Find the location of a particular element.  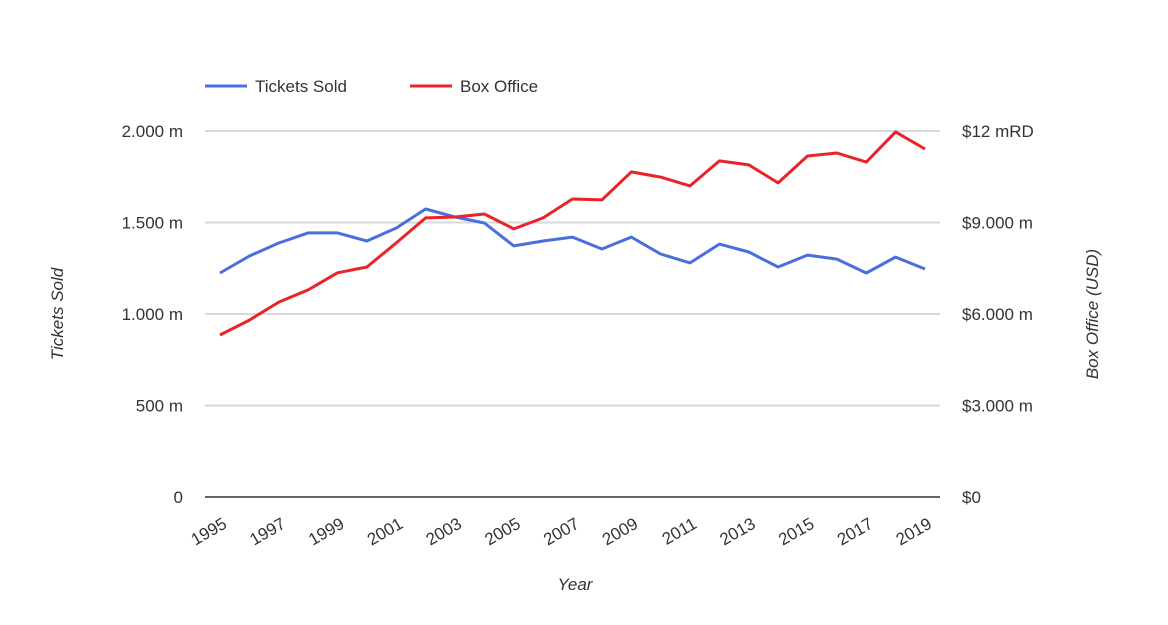

x-tick-label: 1997 is located at coordinates (267, 531).